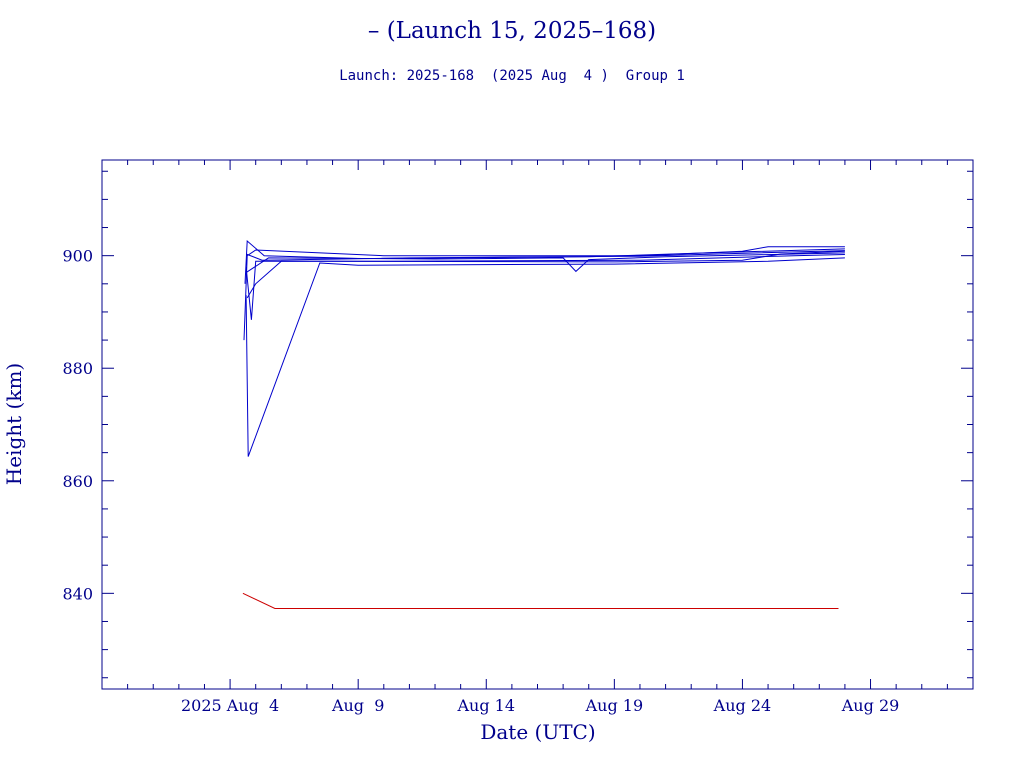 The height and width of the screenshot is (773, 1024). What do you see at coordinates (870, 705) in the screenshot?
I see `x-tick-label: Aug 29` at bounding box center [870, 705].